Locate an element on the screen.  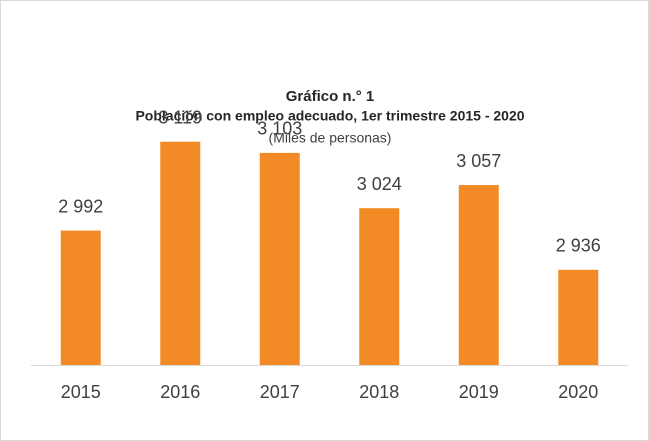
data-label: 3 119 is located at coordinates (180, 117).